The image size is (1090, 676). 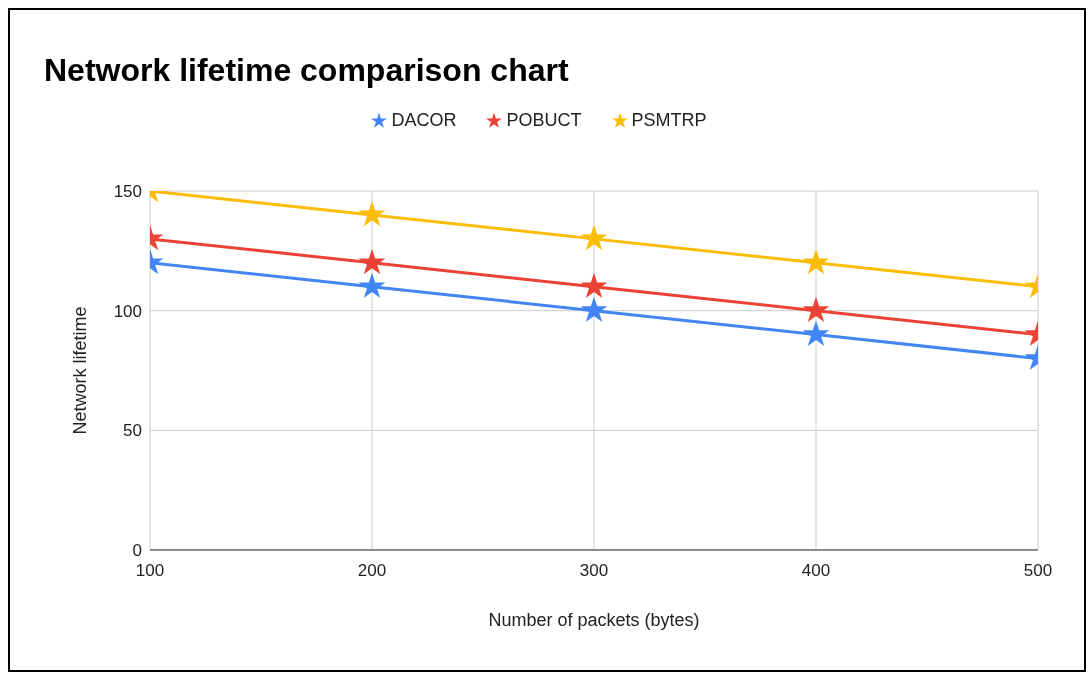 I want to click on chart-title: Network lifetime comparison chart, so click(x=306, y=70).